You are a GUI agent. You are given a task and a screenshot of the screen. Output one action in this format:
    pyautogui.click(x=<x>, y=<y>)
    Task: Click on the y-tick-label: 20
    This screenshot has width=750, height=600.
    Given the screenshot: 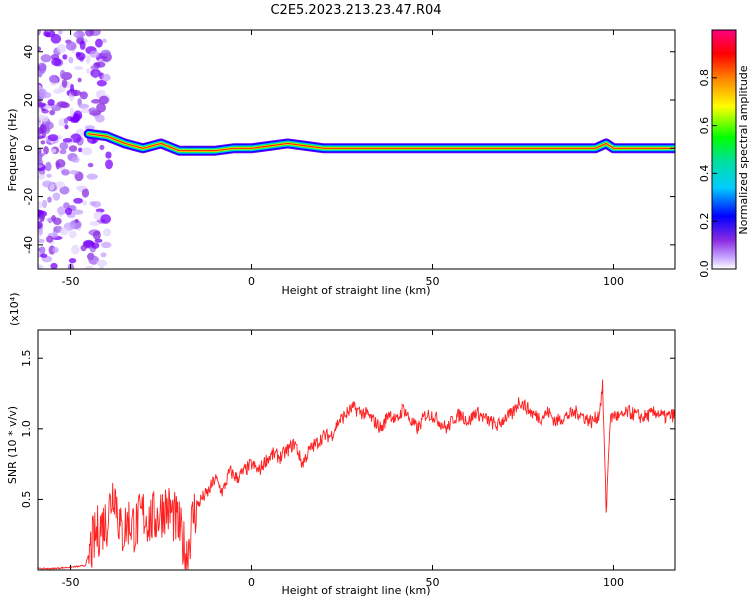 What is the action you would take?
    pyautogui.click(x=28, y=100)
    